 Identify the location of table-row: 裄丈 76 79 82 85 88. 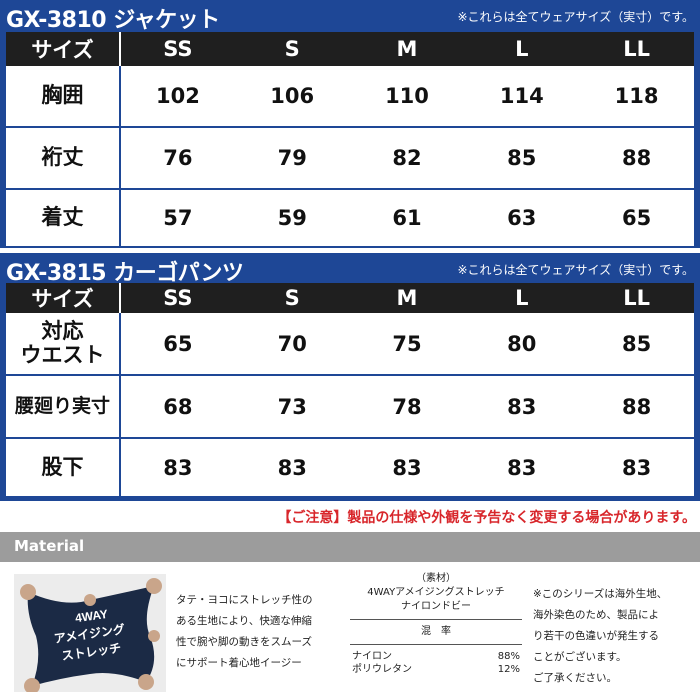
(350, 157).